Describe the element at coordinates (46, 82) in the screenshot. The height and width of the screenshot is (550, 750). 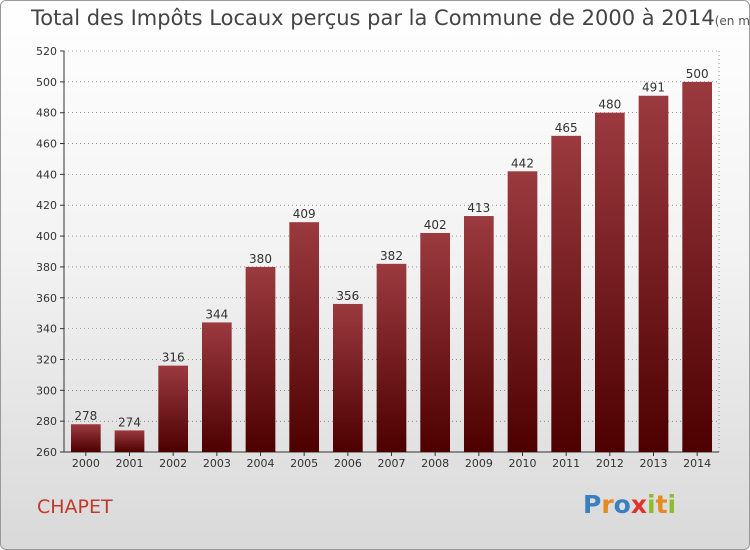
I see `y-tick-label: 500` at that location.